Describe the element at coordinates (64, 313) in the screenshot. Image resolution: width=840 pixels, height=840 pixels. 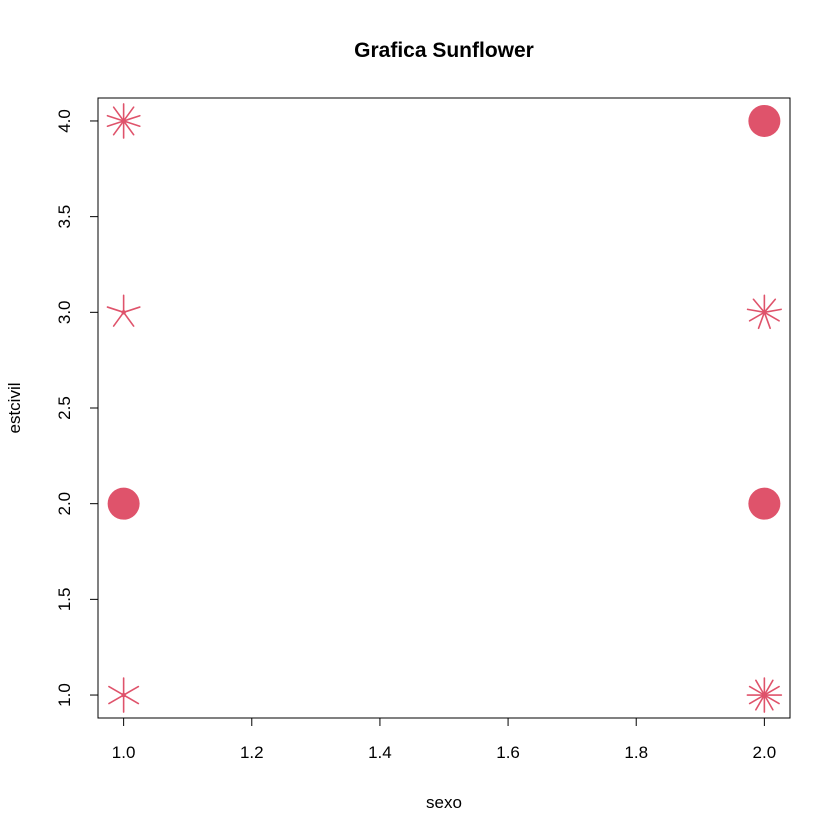
I see `y-tick-label: 3.0` at that location.